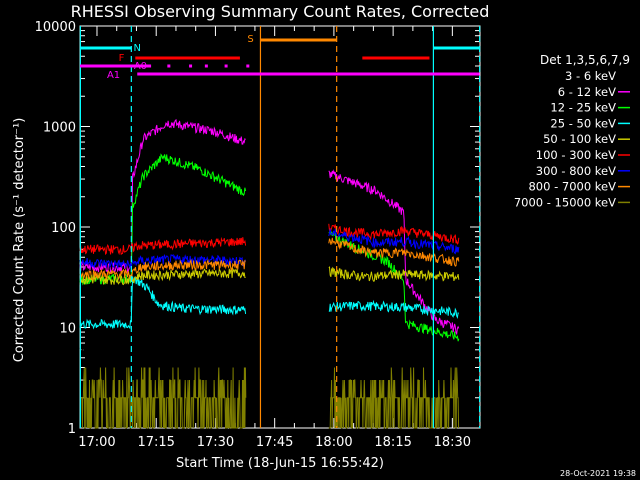 The image size is (640, 480). I want to click on legend-entry-label: 100 - 300 keV, so click(576, 155).